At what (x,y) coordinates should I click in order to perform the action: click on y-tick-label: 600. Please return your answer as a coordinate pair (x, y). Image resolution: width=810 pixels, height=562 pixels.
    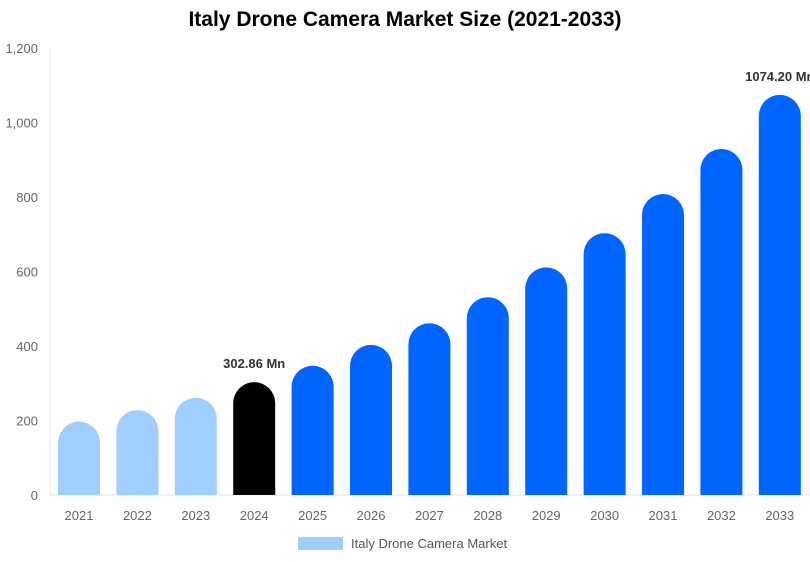
    Looking at the image, I should click on (27, 272).